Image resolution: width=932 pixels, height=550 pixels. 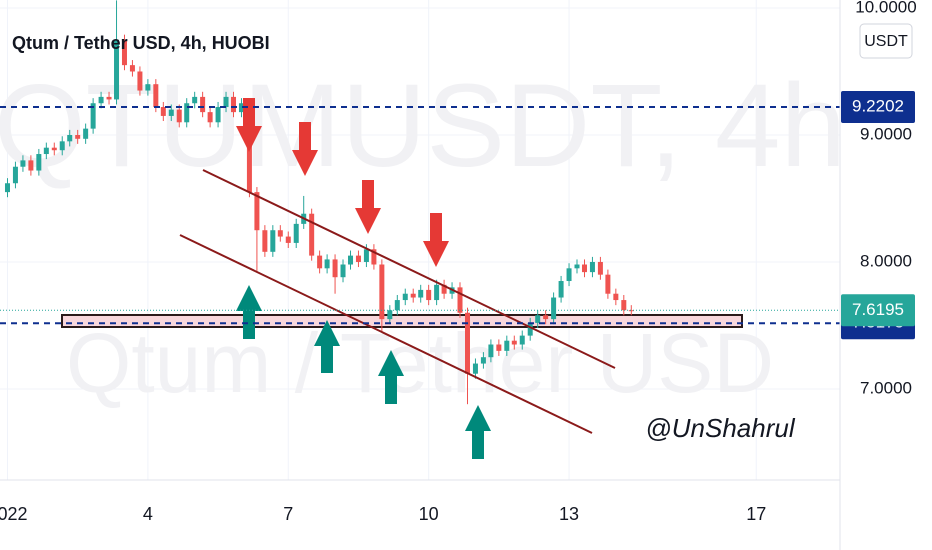 I want to click on last-price-label: 7.6195, so click(x=878, y=309).